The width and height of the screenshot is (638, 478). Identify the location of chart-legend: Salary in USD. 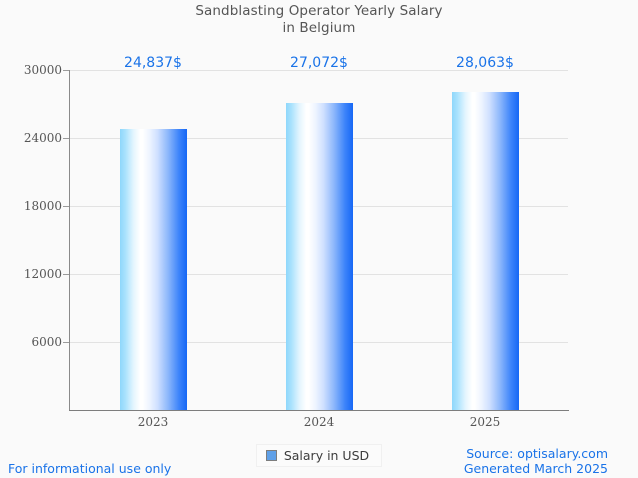
(319, 455).